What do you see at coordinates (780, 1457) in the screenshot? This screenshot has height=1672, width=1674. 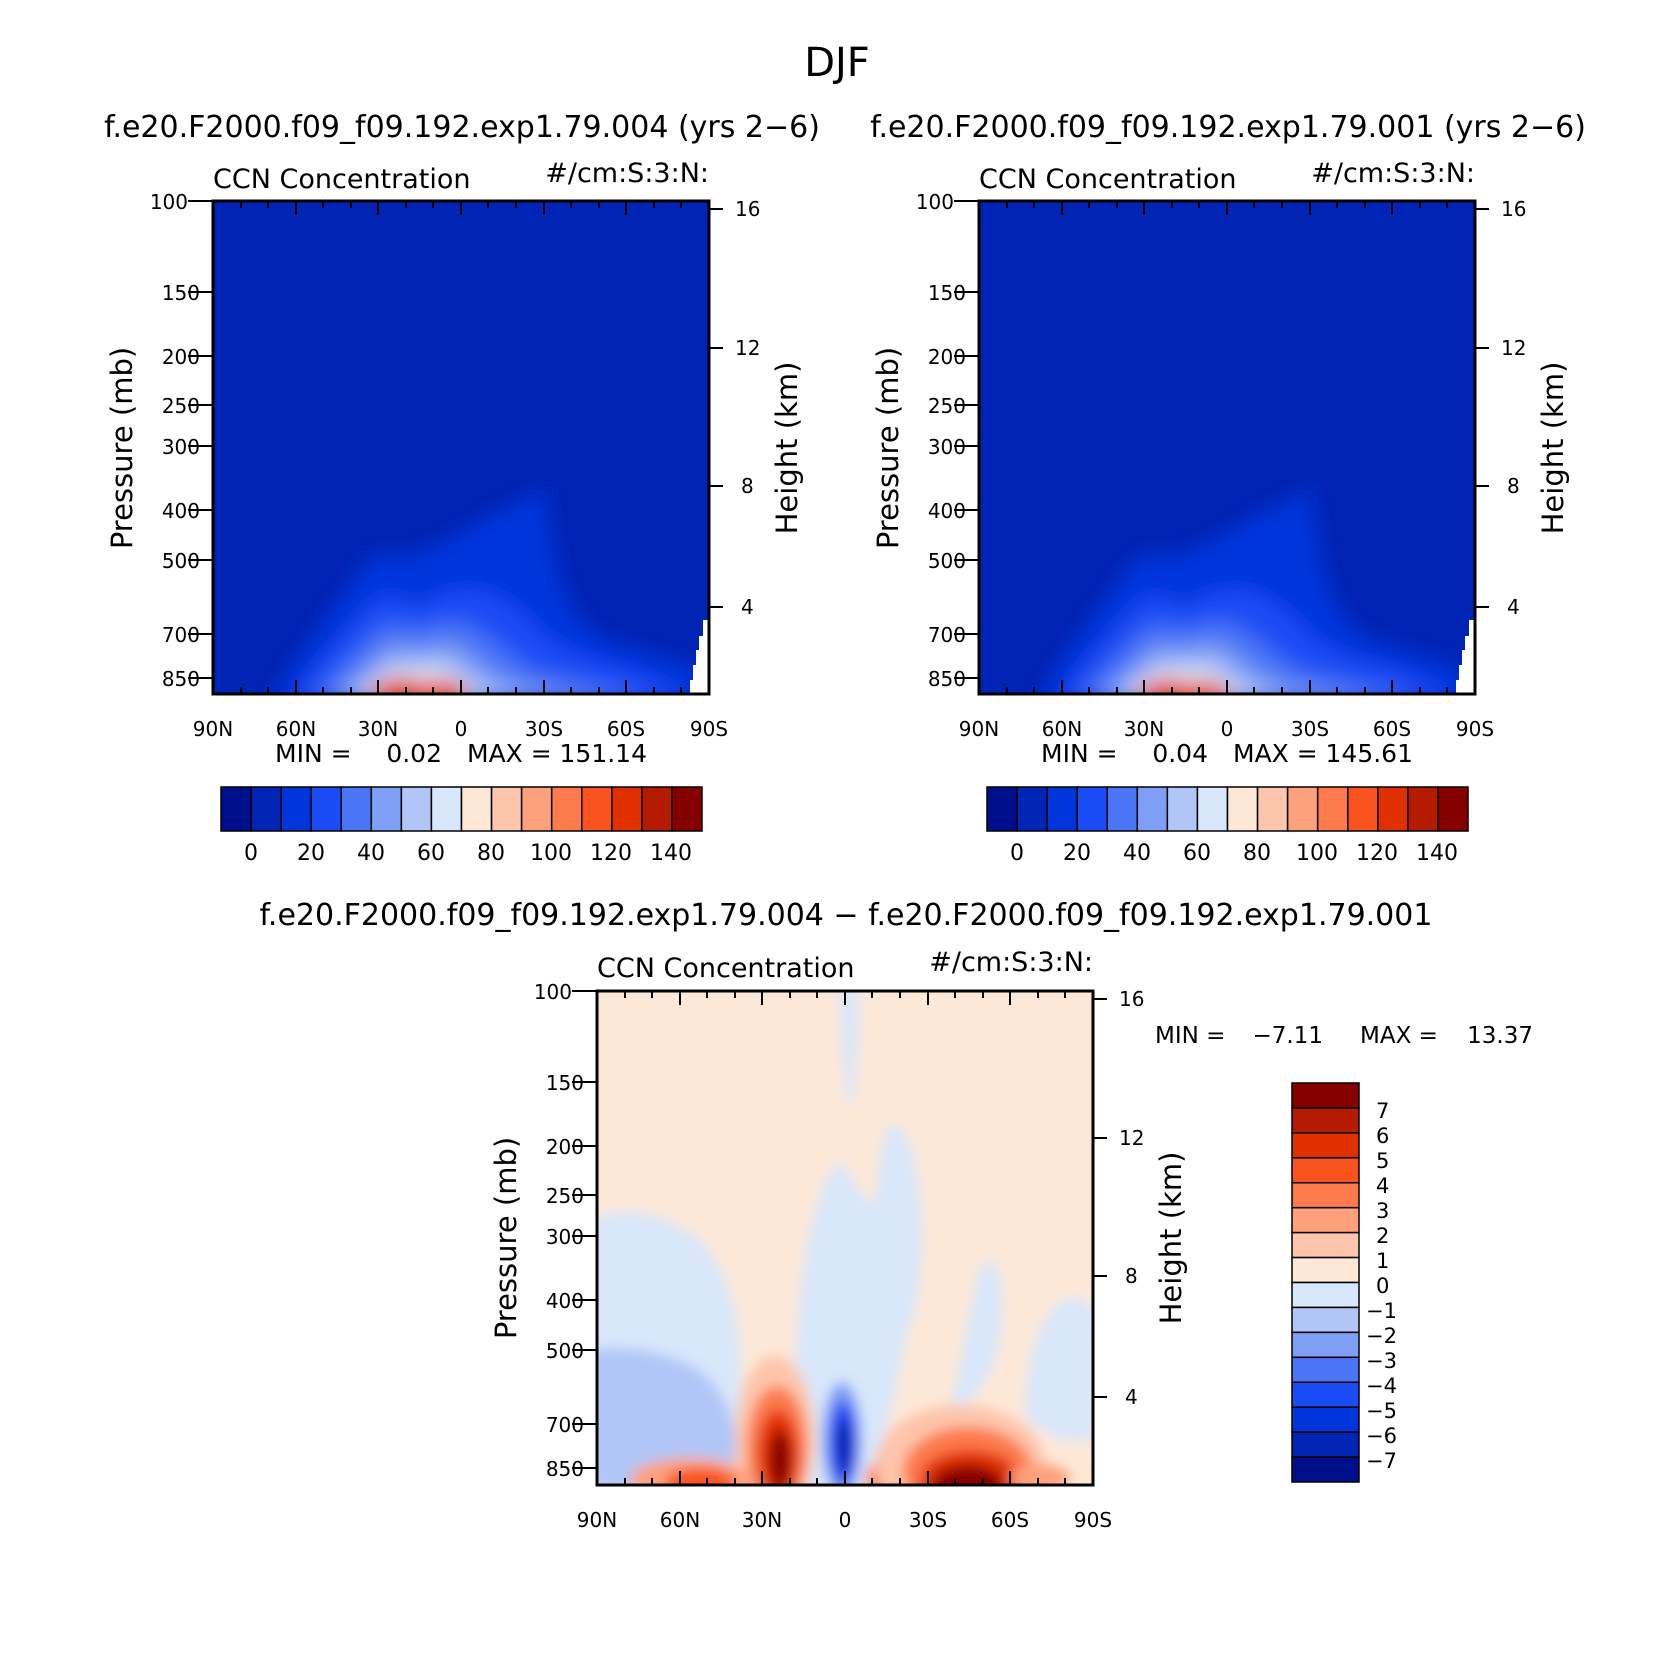 I see `panel-c-pos-lobe-core` at bounding box center [780, 1457].